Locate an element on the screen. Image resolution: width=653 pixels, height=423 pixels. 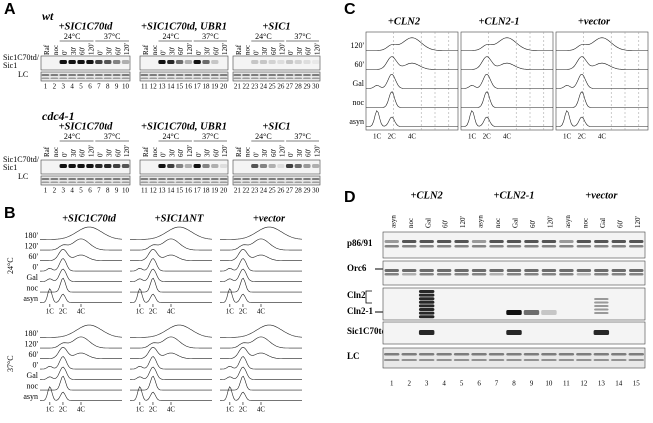
label: 24 is located at coordinates (264, 87).